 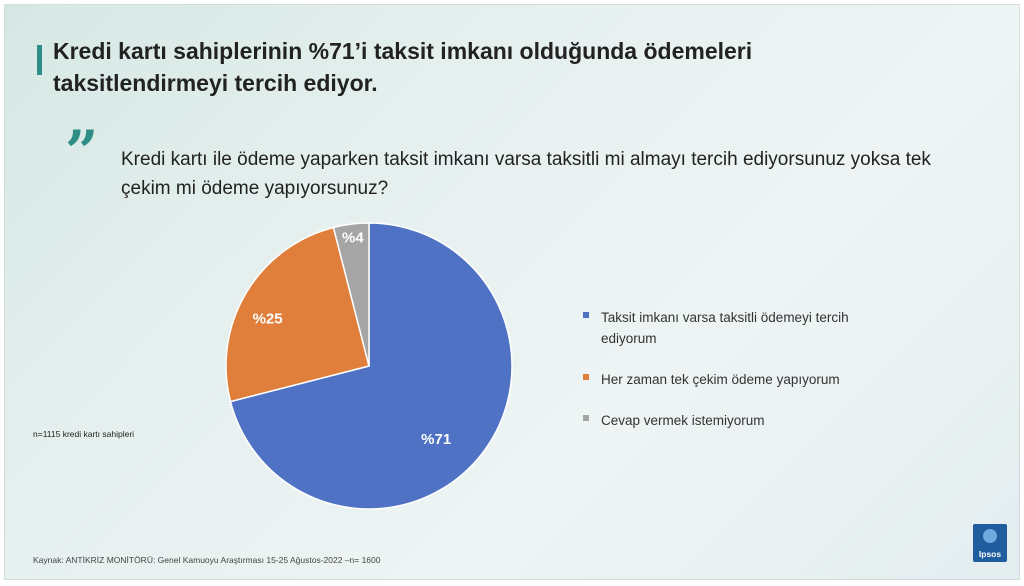 I want to click on pie-chart: %71 %25 %4, so click(x=369, y=366).